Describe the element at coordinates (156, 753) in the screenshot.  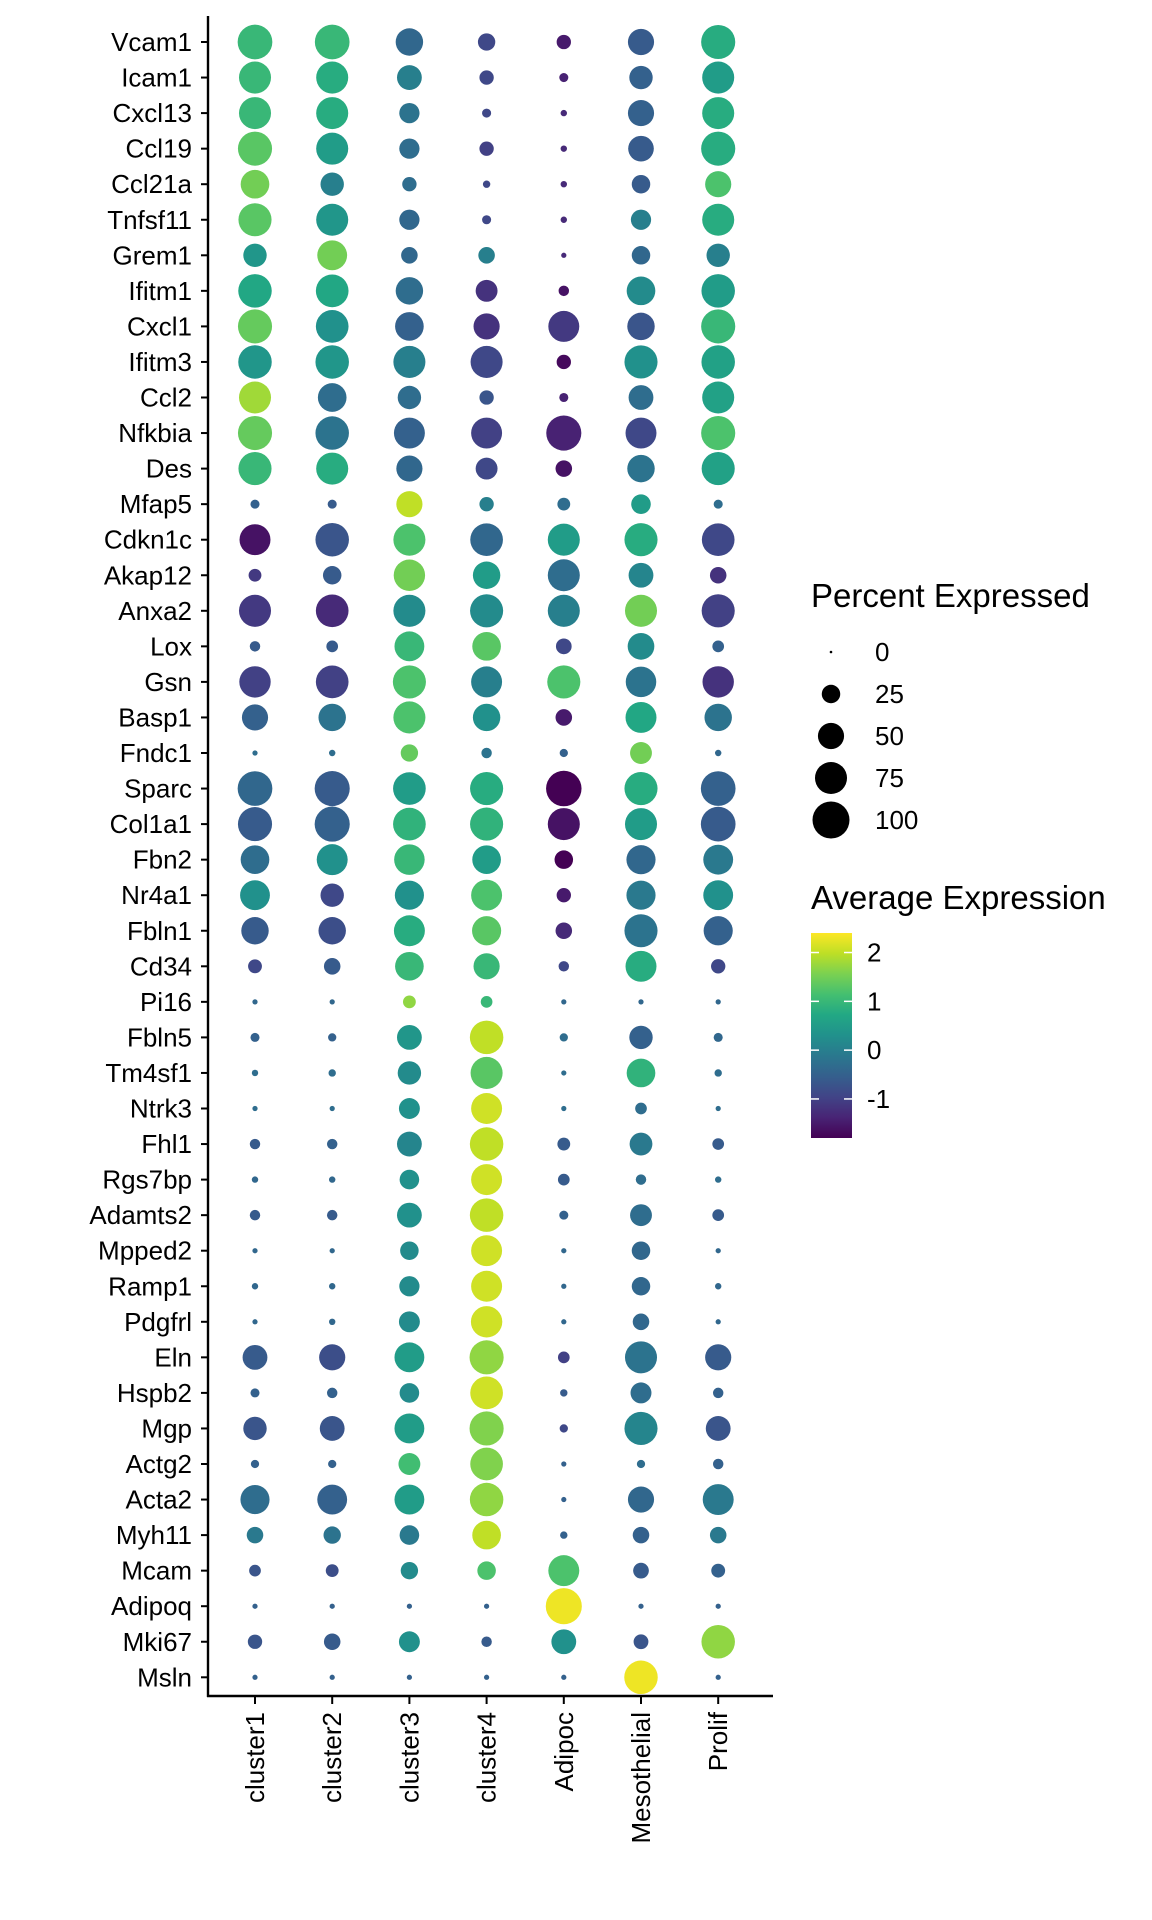
I see `gene-label: Fndc1` at that location.